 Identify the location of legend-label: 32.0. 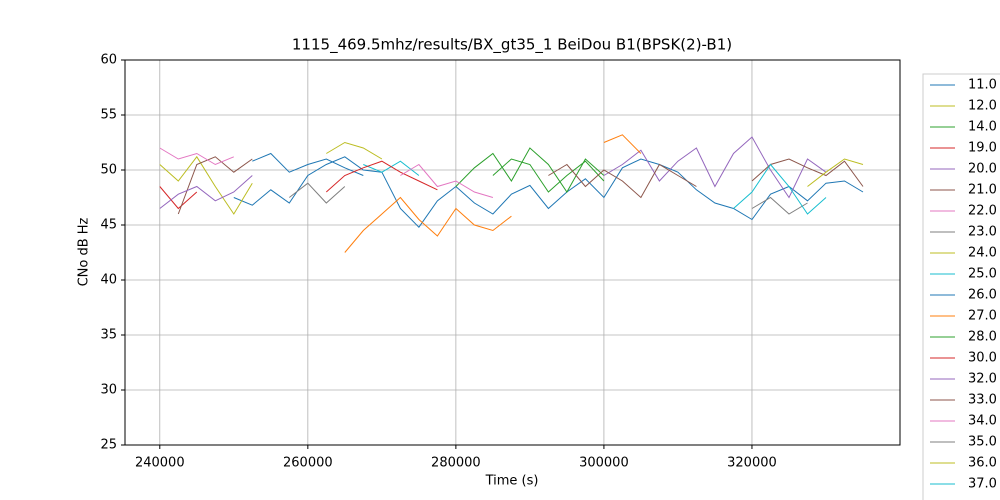
(982, 379).